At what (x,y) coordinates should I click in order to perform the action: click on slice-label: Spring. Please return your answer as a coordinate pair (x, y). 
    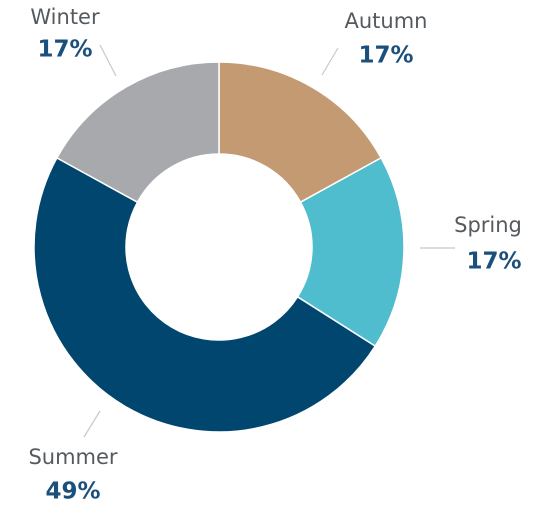
    Looking at the image, I should click on (488, 225).